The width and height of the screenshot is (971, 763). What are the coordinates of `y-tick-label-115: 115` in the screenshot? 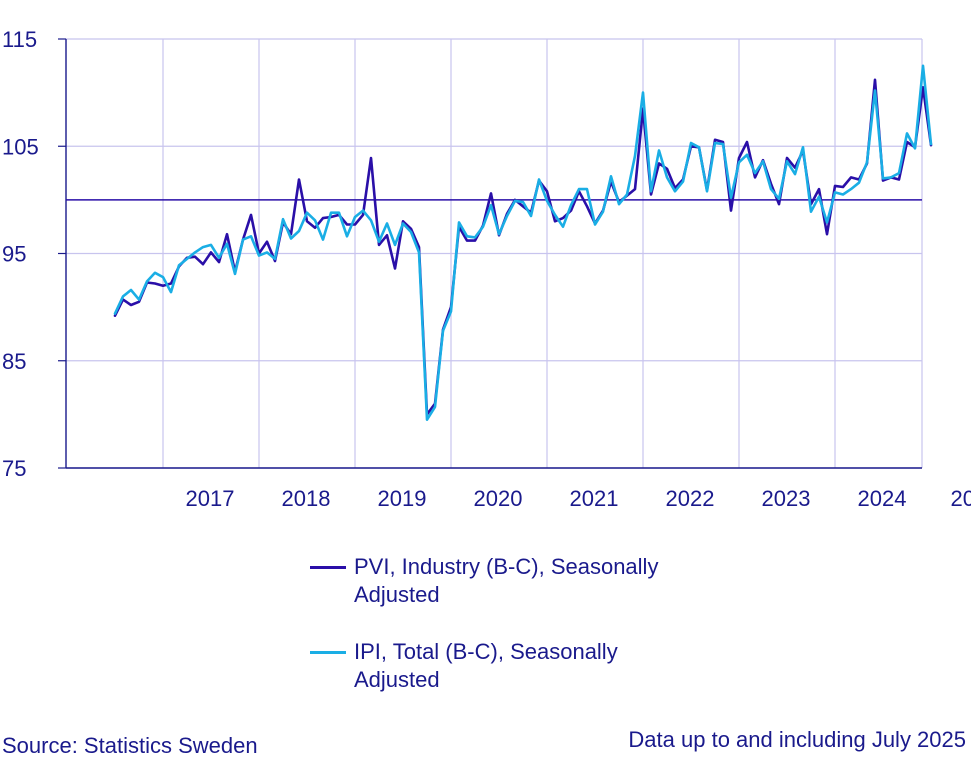 It's located at (19, 39).